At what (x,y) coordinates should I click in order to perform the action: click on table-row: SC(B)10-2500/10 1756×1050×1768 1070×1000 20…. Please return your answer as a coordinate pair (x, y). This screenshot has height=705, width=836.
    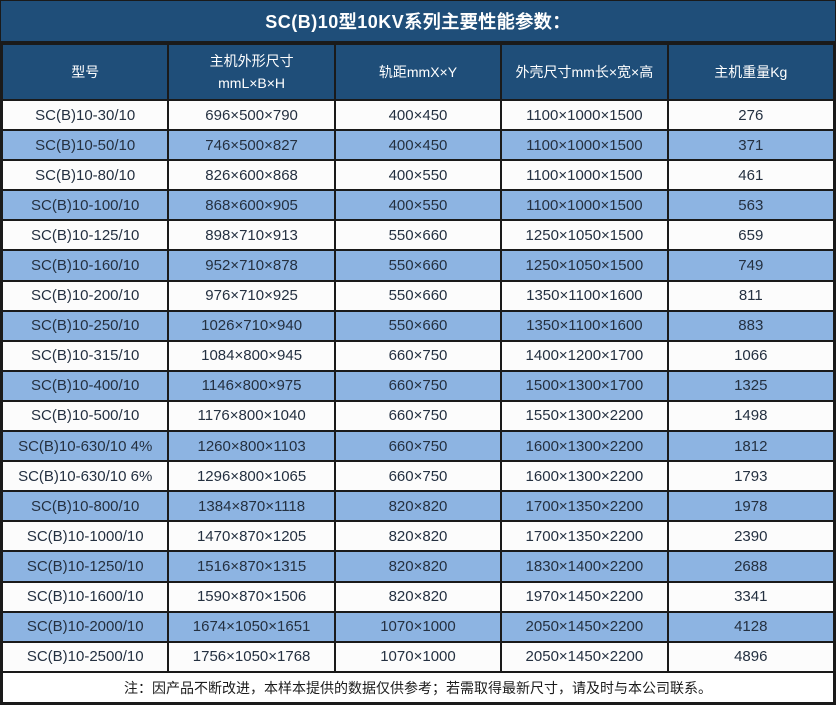
    Looking at the image, I should click on (418, 657).